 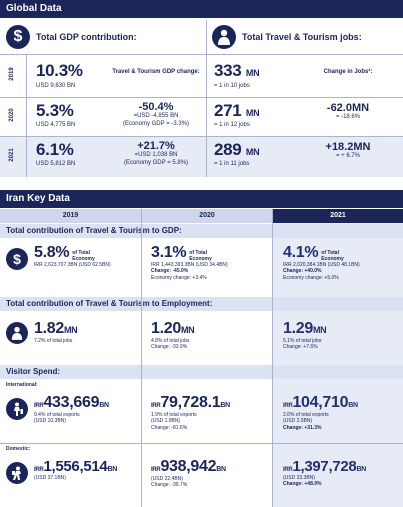 What do you see at coordinates (56, 125) in the screenshot?
I see `gdp-usd: USD 4,775 BN` at bounding box center [56, 125].